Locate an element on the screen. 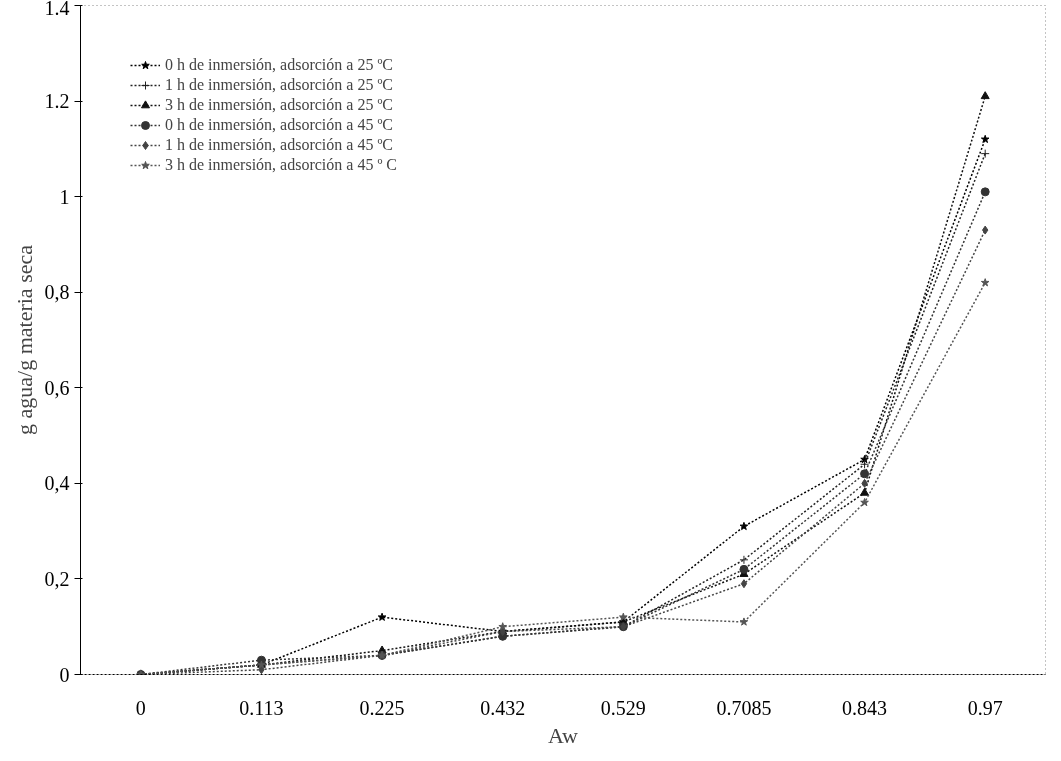  legend-label: 3 h de inmersión, adsorción a 25 ºC is located at coordinates (279, 105).